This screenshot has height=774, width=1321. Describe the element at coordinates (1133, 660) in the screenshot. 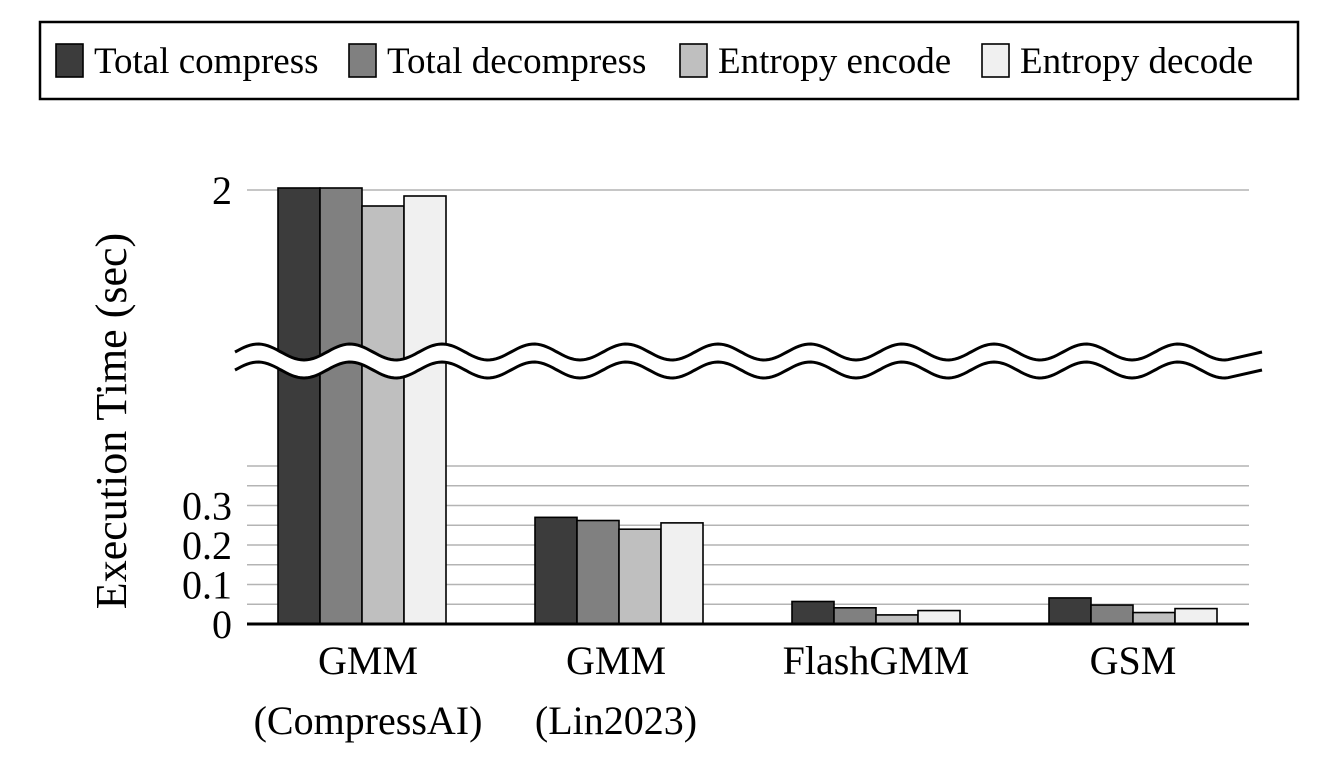

I see `x-tick-label: GSM` at that location.